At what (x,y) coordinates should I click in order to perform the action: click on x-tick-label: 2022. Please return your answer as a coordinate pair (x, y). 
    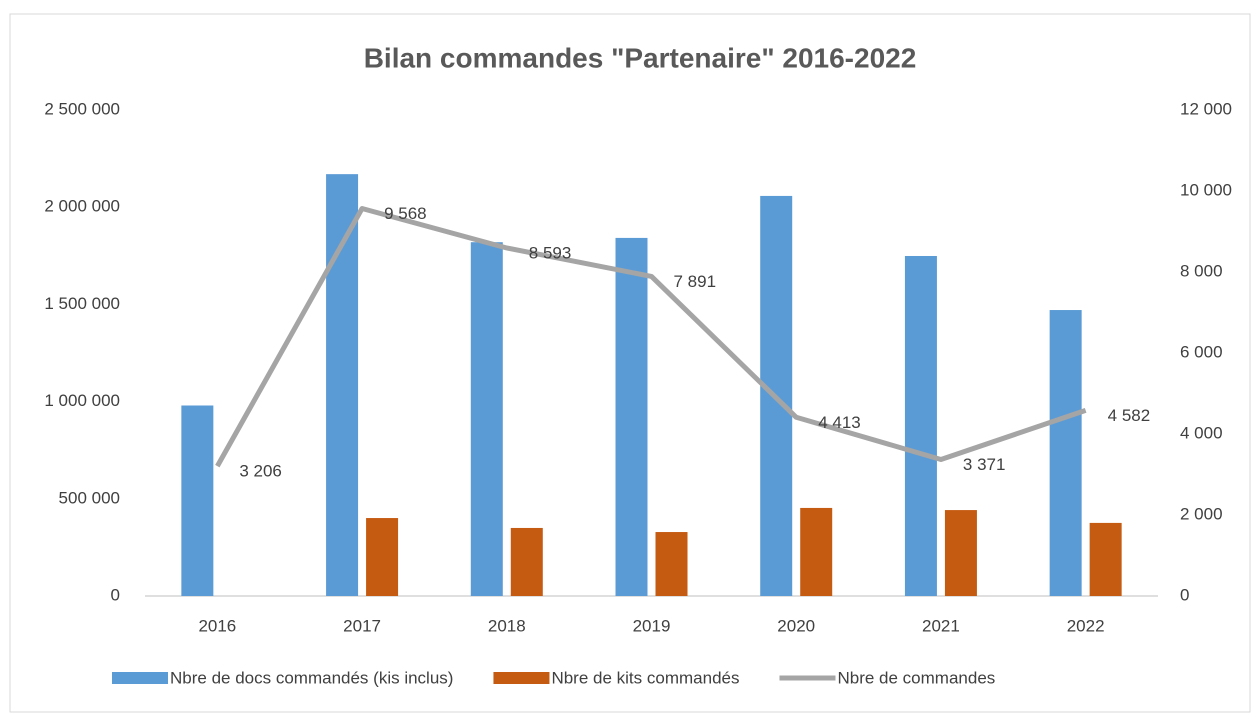
    Looking at the image, I should click on (1086, 625).